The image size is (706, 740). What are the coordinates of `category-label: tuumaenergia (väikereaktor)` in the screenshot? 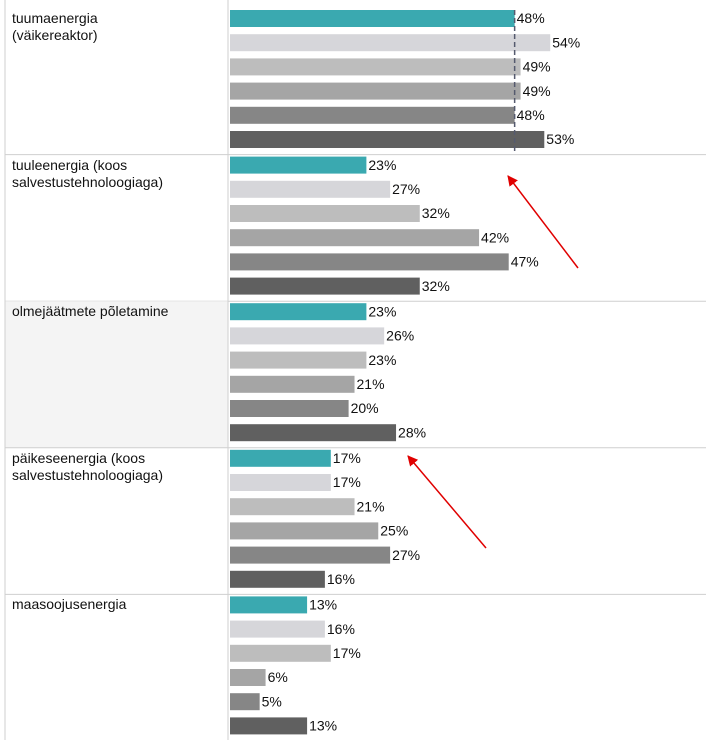 It's located at (55, 26).